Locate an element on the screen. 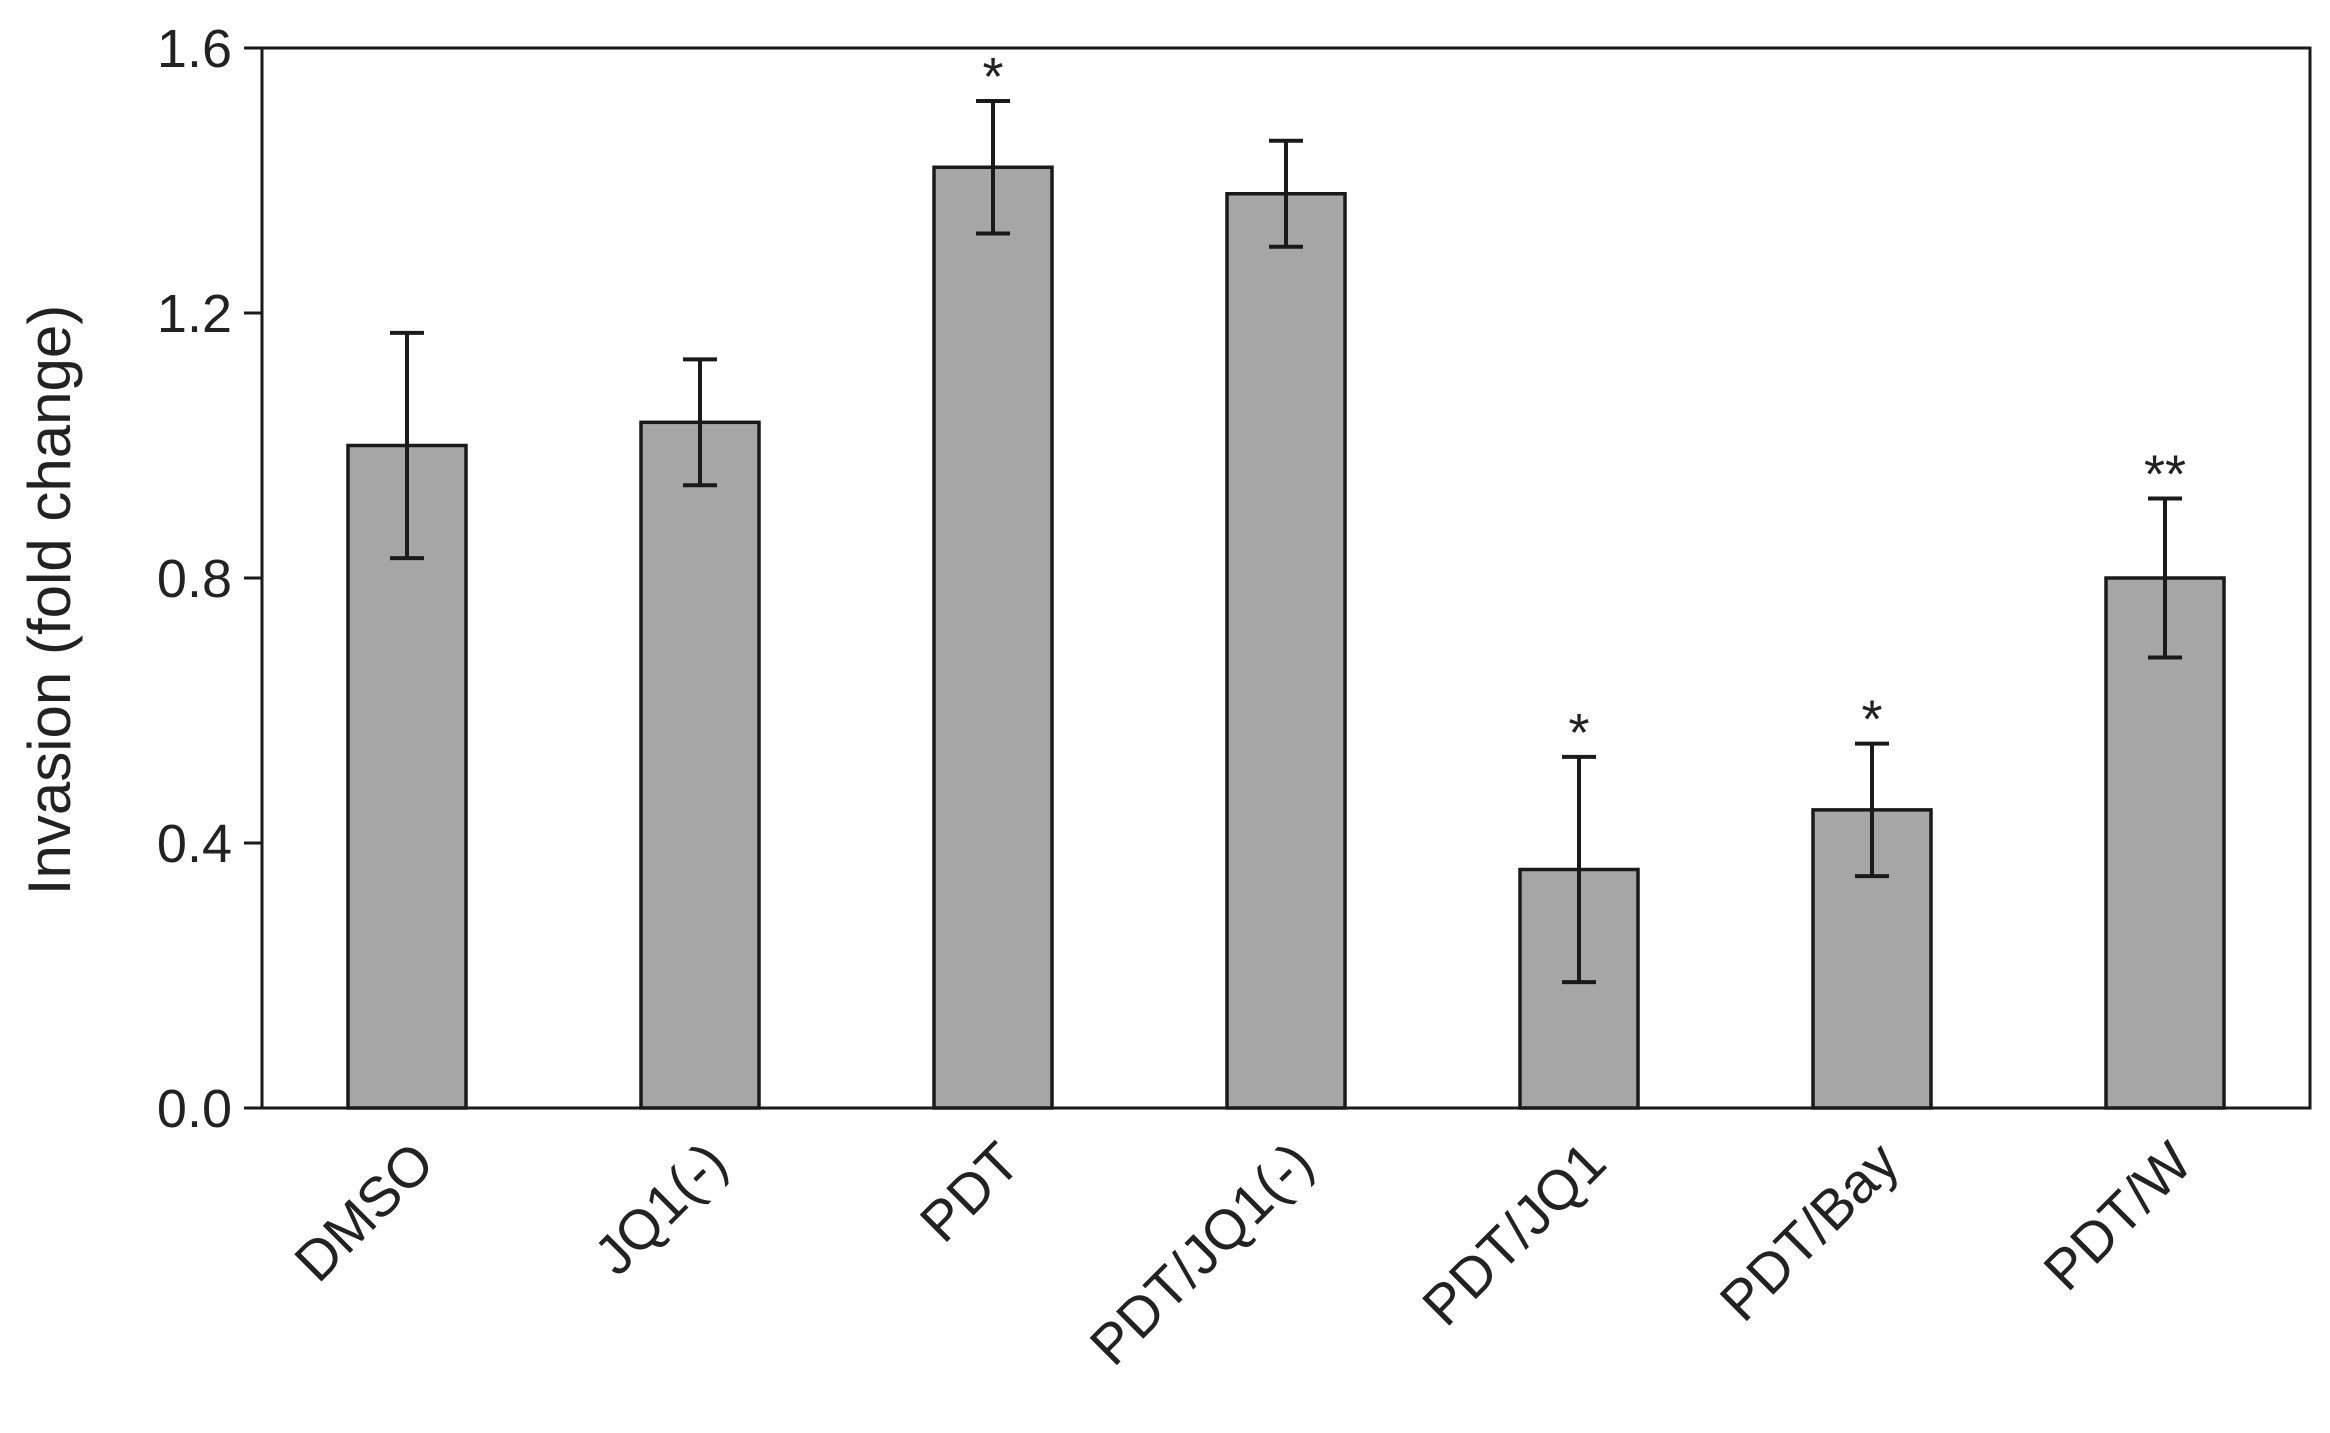  y-tick-label-2: 0.8 is located at coordinates (194, 579).